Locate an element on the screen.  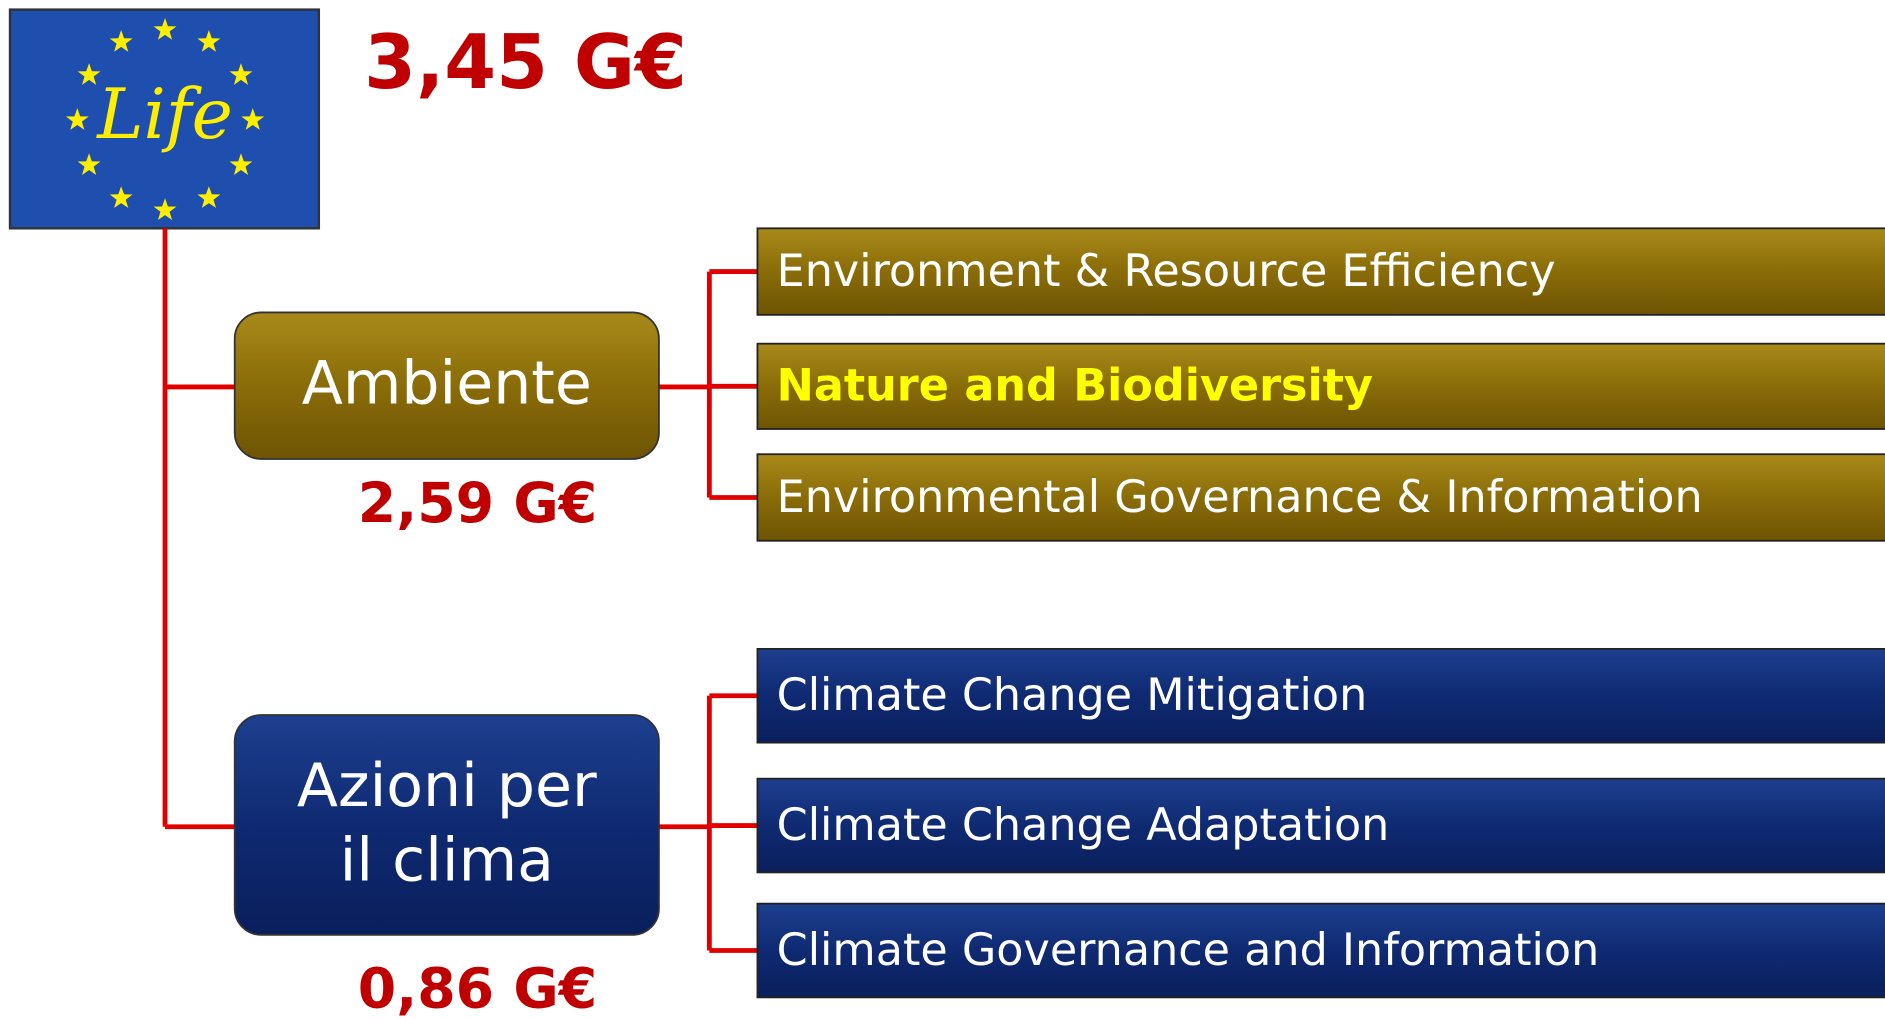
item-label: Climate Governance and Information is located at coordinates (1188, 950).